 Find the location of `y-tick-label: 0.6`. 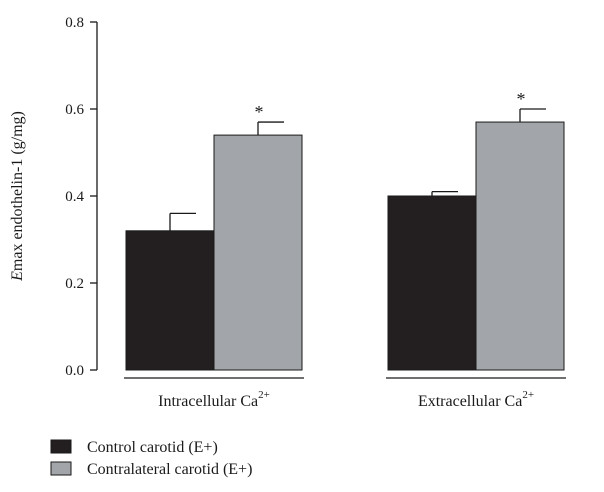

y-tick-label: 0.6 is located at coordinates (74, 110).